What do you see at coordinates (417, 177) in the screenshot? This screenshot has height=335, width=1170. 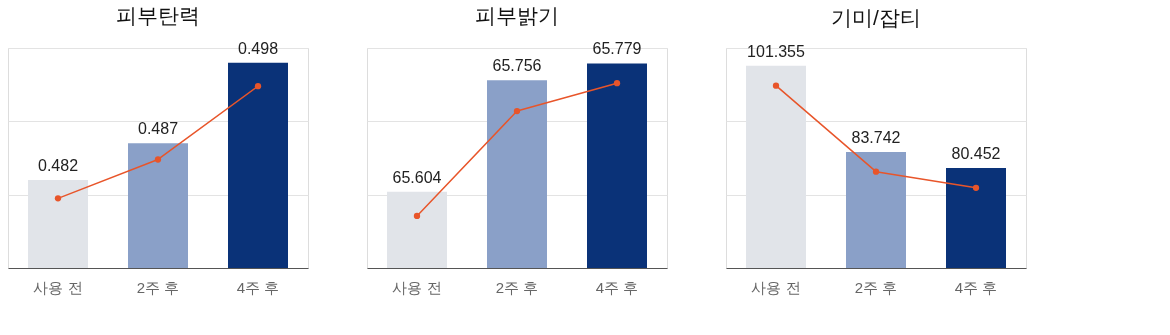 I see `data-label: 65.604` at bounding box center [417, 177].